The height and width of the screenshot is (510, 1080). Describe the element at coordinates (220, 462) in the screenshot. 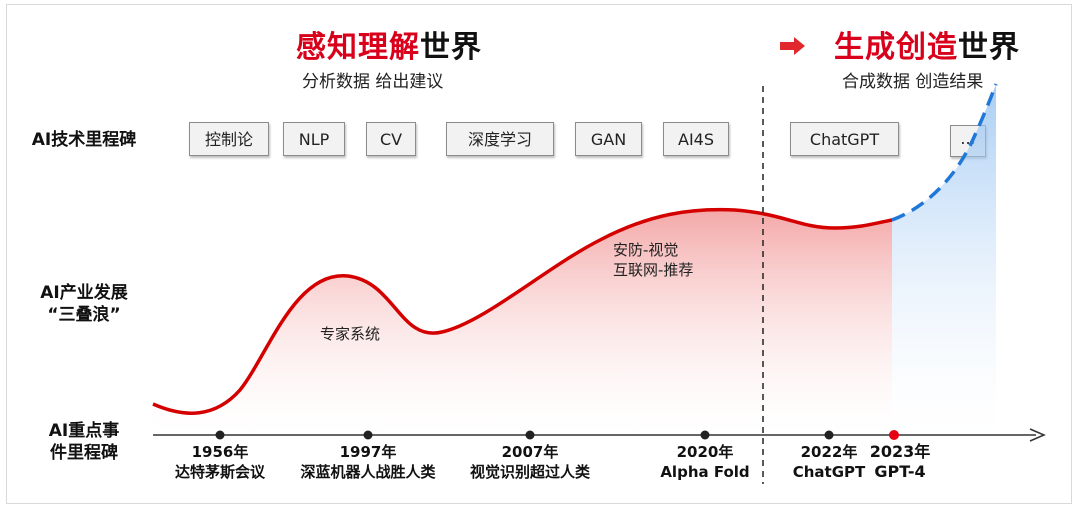

I see `event-1956: 1956年 达特茅斯会议` at that location.